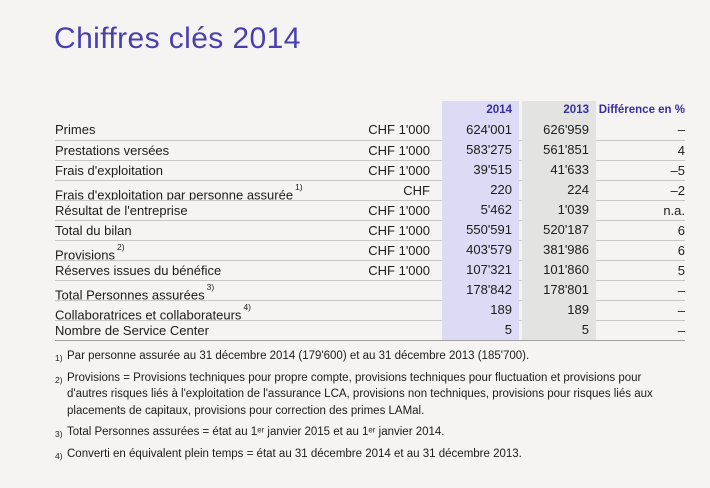 The height and width of the screenshot is (488, 710). I want to click on row-unit: CHF, so click(387, 190).